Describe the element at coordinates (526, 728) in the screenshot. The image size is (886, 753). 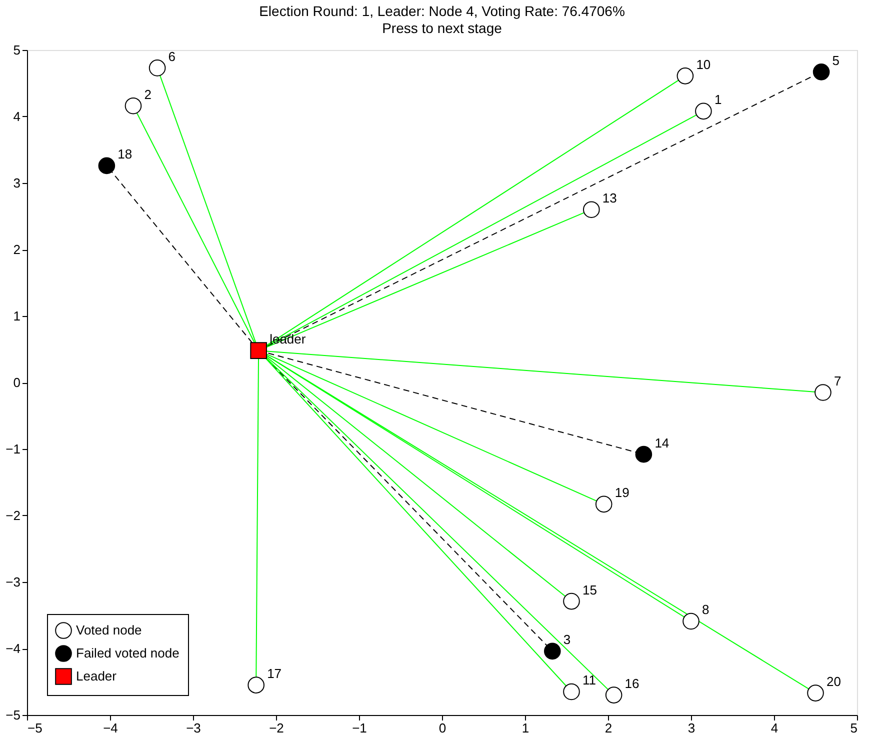
I see `x-tick-label: 1` at that location.